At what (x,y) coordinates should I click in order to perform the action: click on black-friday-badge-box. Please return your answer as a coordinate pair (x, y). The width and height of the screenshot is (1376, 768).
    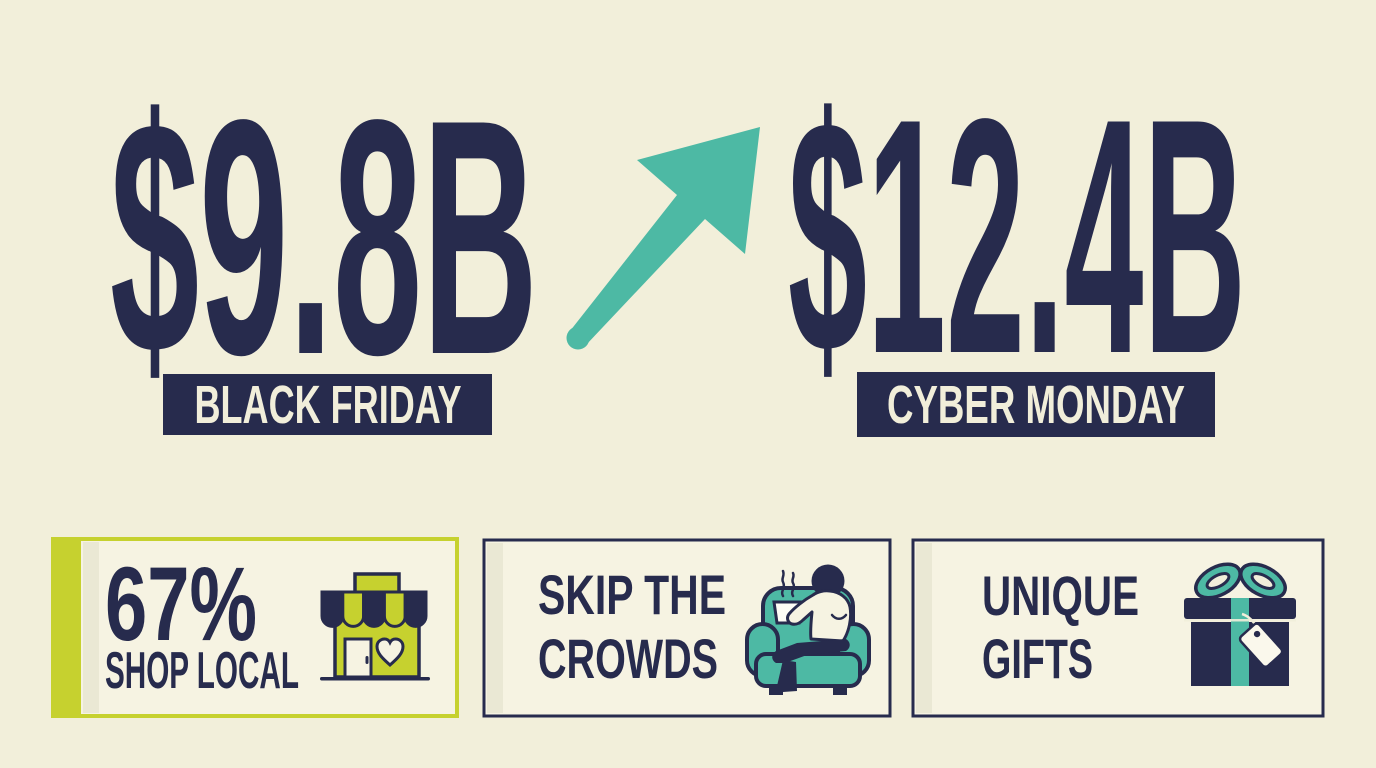
    Looking at the image, I should click on (327, 404).